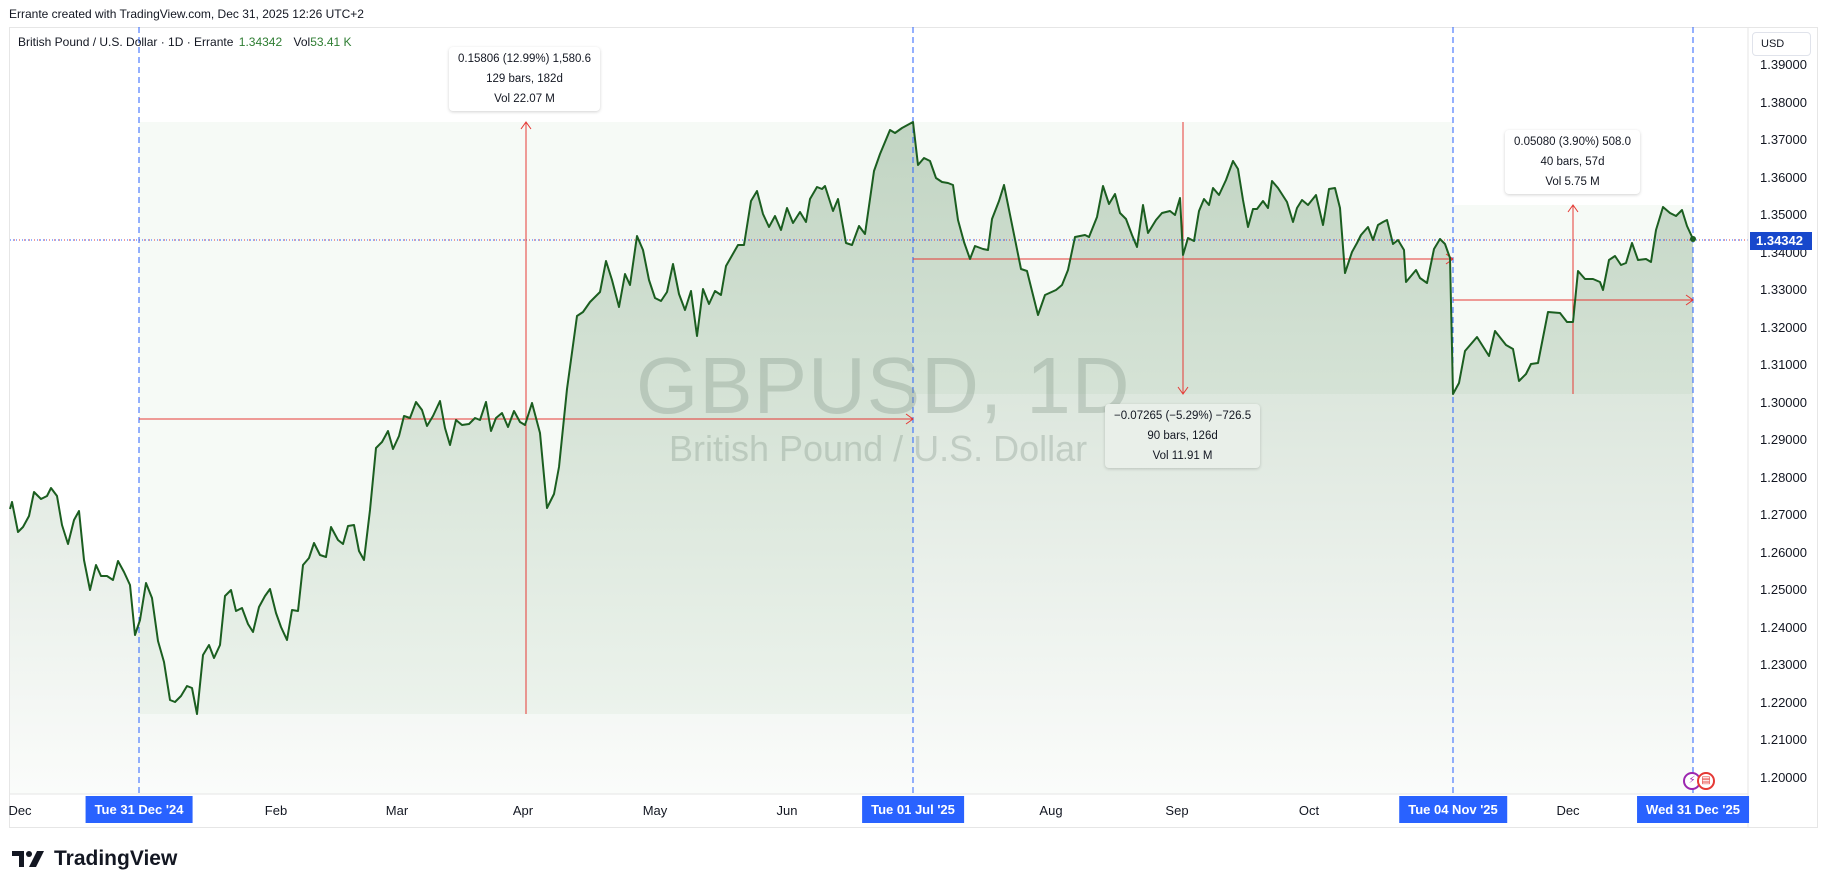 This screenshot has height=888, width=1827. I want to click on price-tick: 1.39000, so click(1783, 64).